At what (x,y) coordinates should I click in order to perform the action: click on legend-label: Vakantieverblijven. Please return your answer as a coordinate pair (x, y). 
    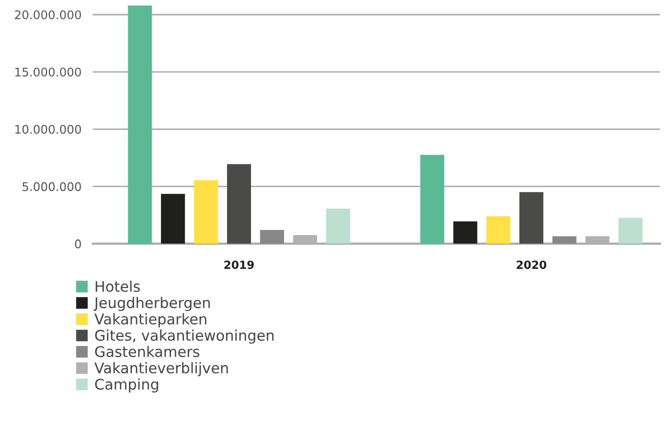
    Looking at the image, I should click on (161, 369).